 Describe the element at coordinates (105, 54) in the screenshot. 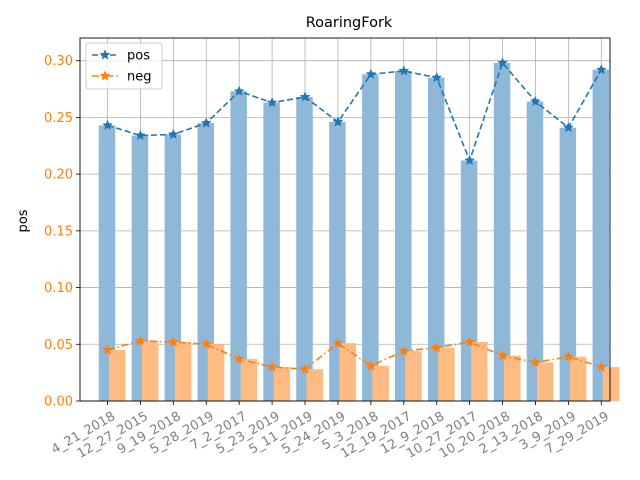

I see `legend-marker-pos` at that location.